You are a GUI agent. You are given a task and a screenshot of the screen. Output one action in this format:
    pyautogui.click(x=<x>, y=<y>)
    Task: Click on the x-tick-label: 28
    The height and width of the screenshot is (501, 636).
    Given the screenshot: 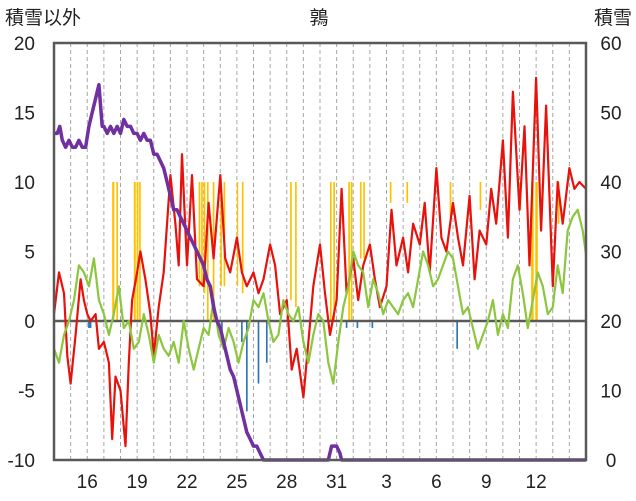 What is the action you would take?
    pyautogui.click(x=286, y=482)
    